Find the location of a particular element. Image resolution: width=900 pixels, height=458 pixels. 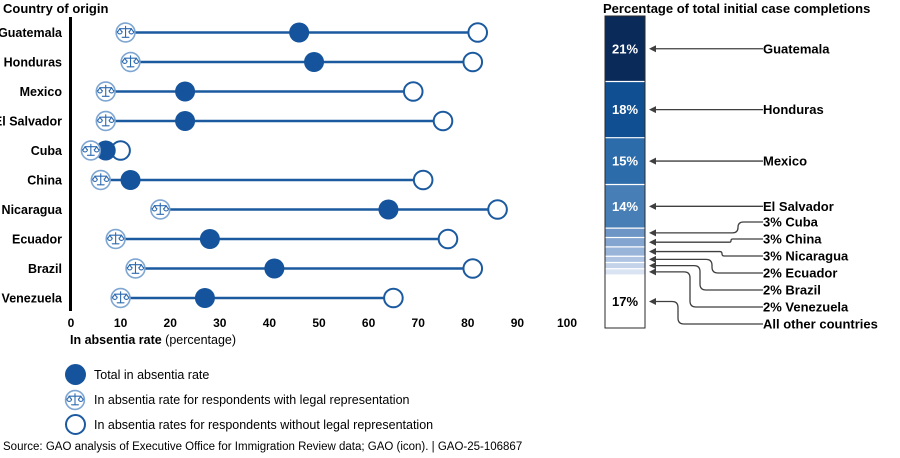

x-tick-label: 30 is located at coordinates (220, 323).